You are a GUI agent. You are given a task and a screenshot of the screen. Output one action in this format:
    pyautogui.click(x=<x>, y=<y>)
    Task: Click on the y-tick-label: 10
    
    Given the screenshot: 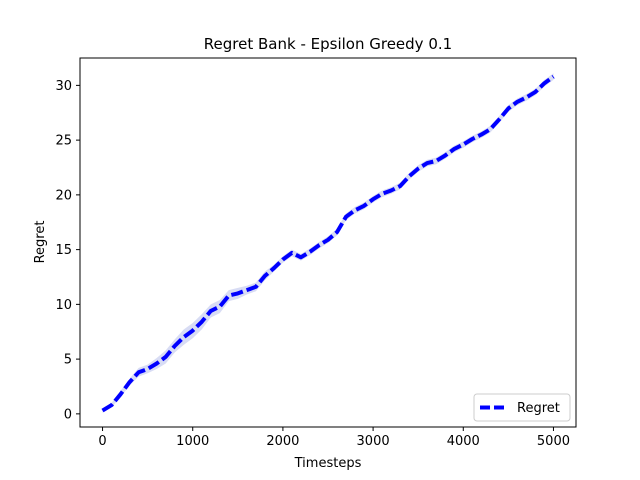 What is the action you would take?
    pyautogui.click(x=63, y=305)
    